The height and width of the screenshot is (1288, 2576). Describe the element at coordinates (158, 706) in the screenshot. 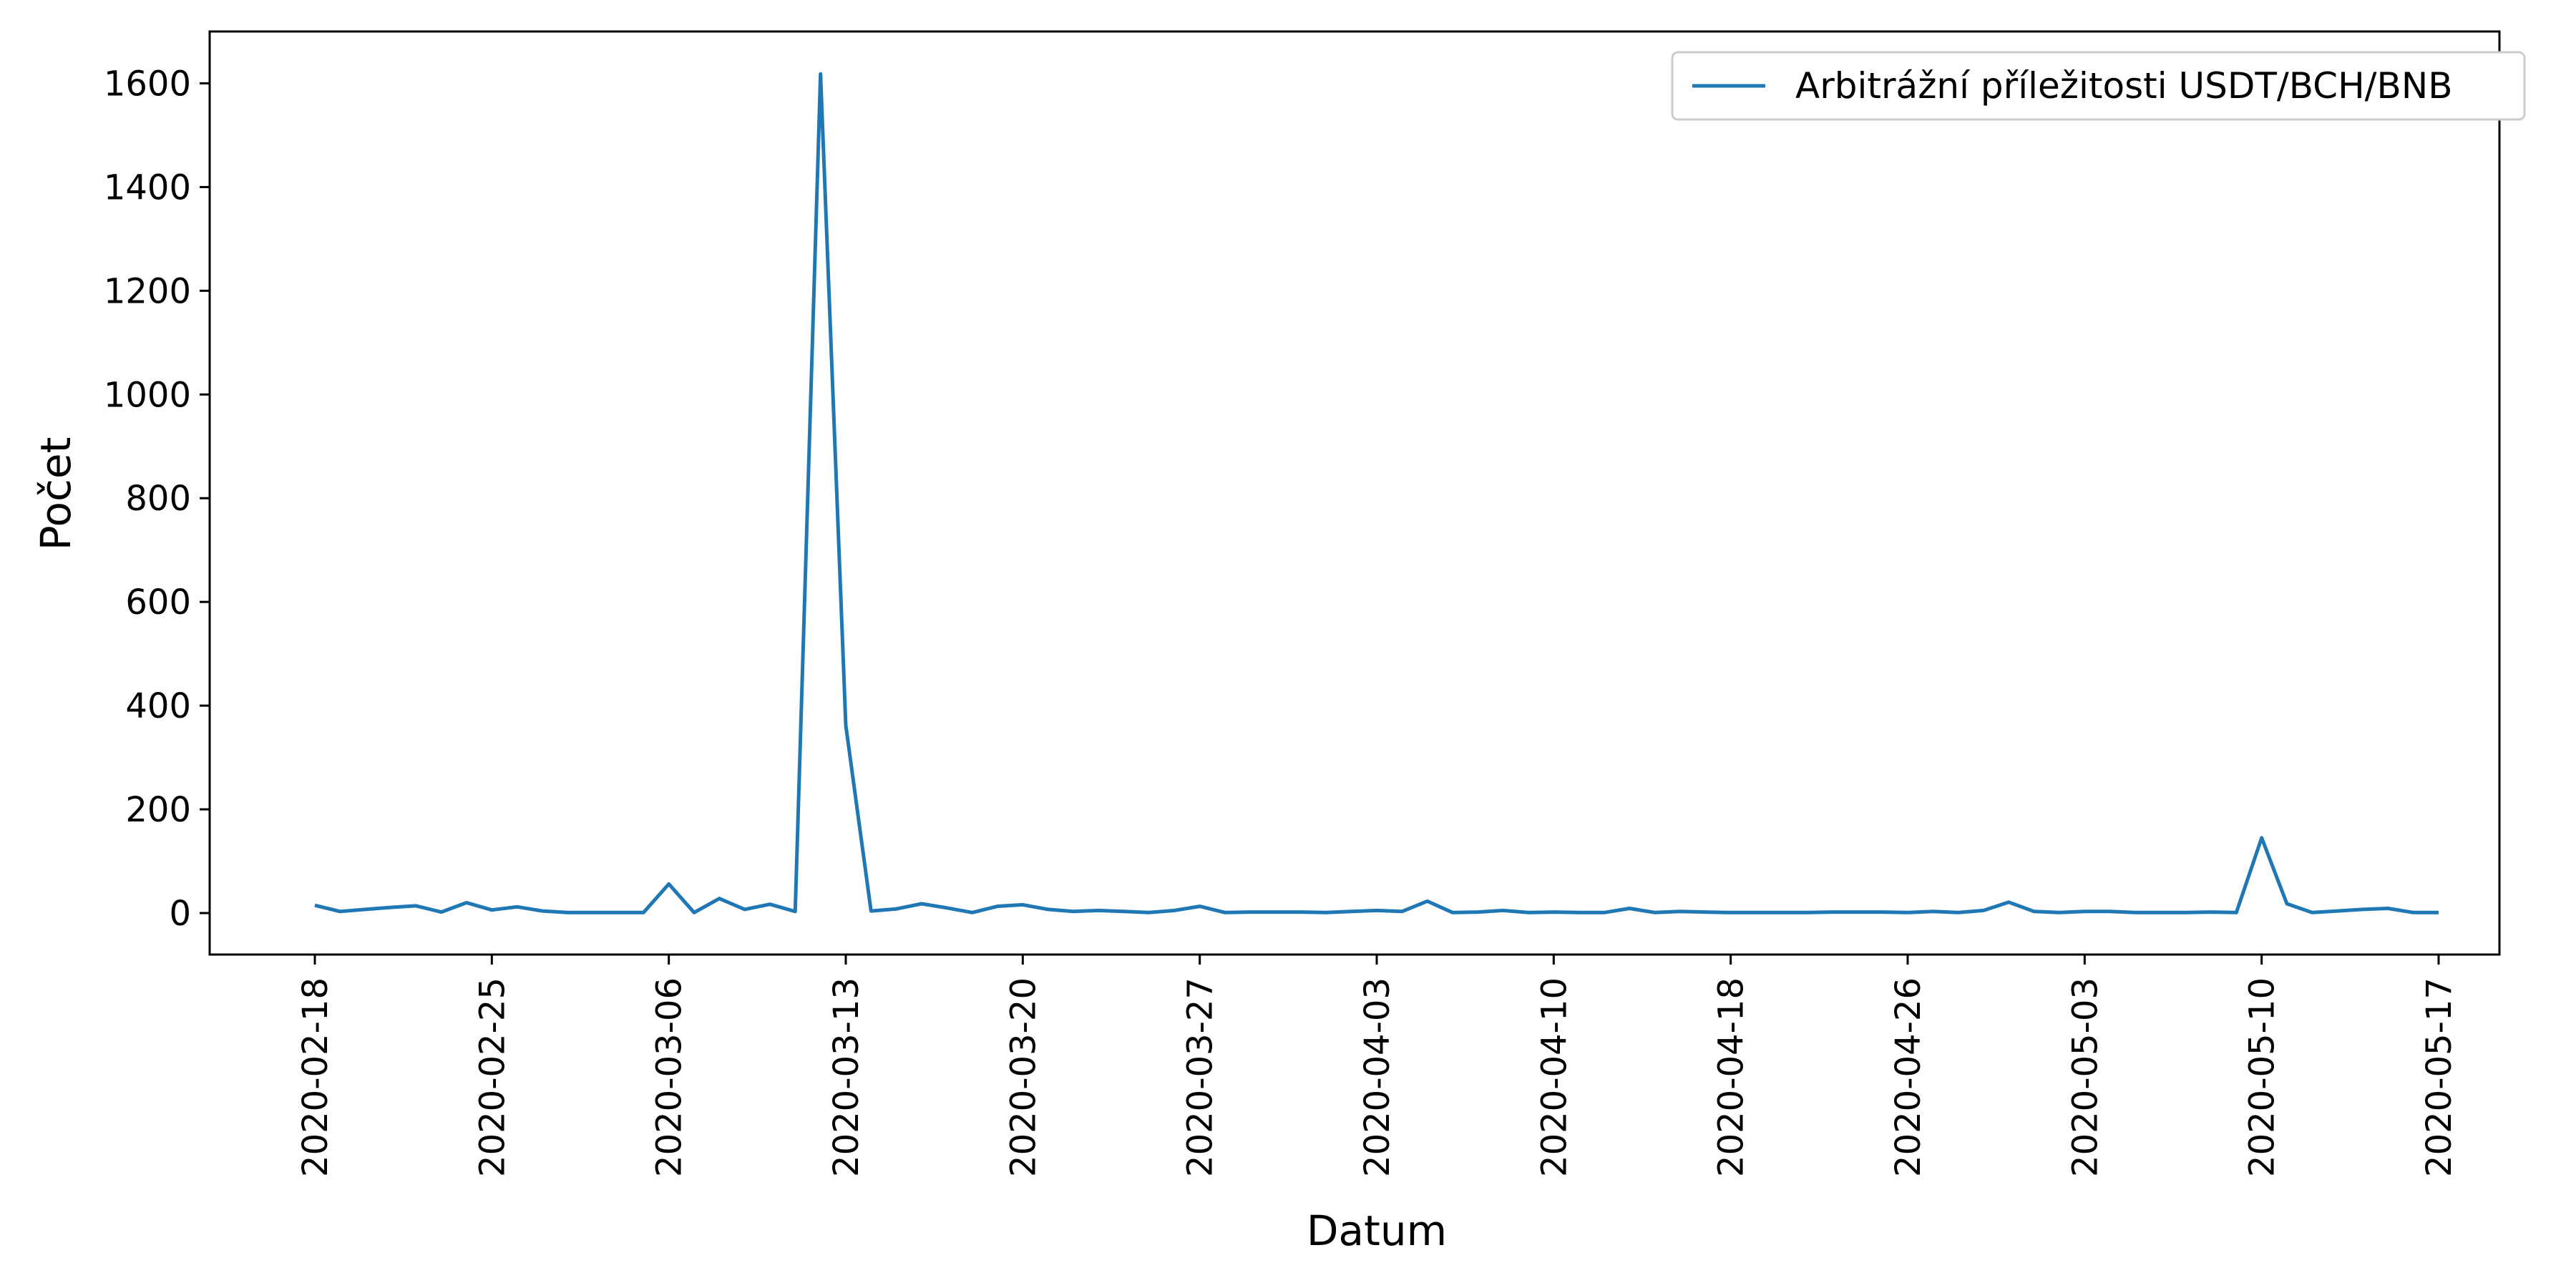

I see `y-tick-label: 400` at that location.